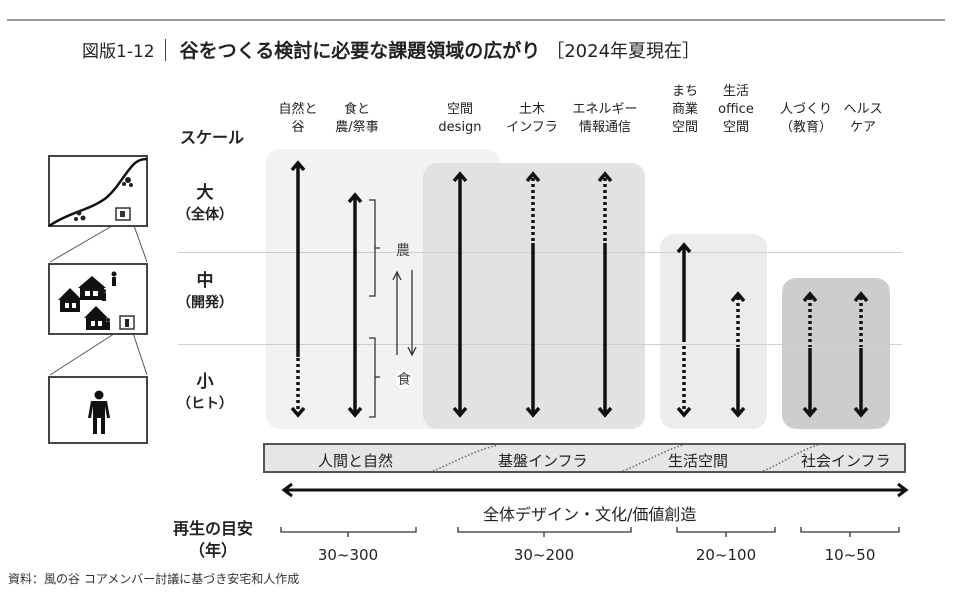  Describe the element at coordinates (863, 119) in the screenshot. I see `column-header-healthcare: ヘルス ケア` at that location.